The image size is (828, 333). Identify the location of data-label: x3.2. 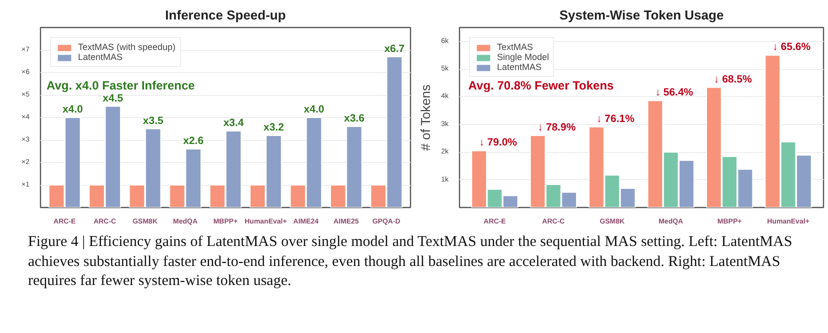
(274, 128).